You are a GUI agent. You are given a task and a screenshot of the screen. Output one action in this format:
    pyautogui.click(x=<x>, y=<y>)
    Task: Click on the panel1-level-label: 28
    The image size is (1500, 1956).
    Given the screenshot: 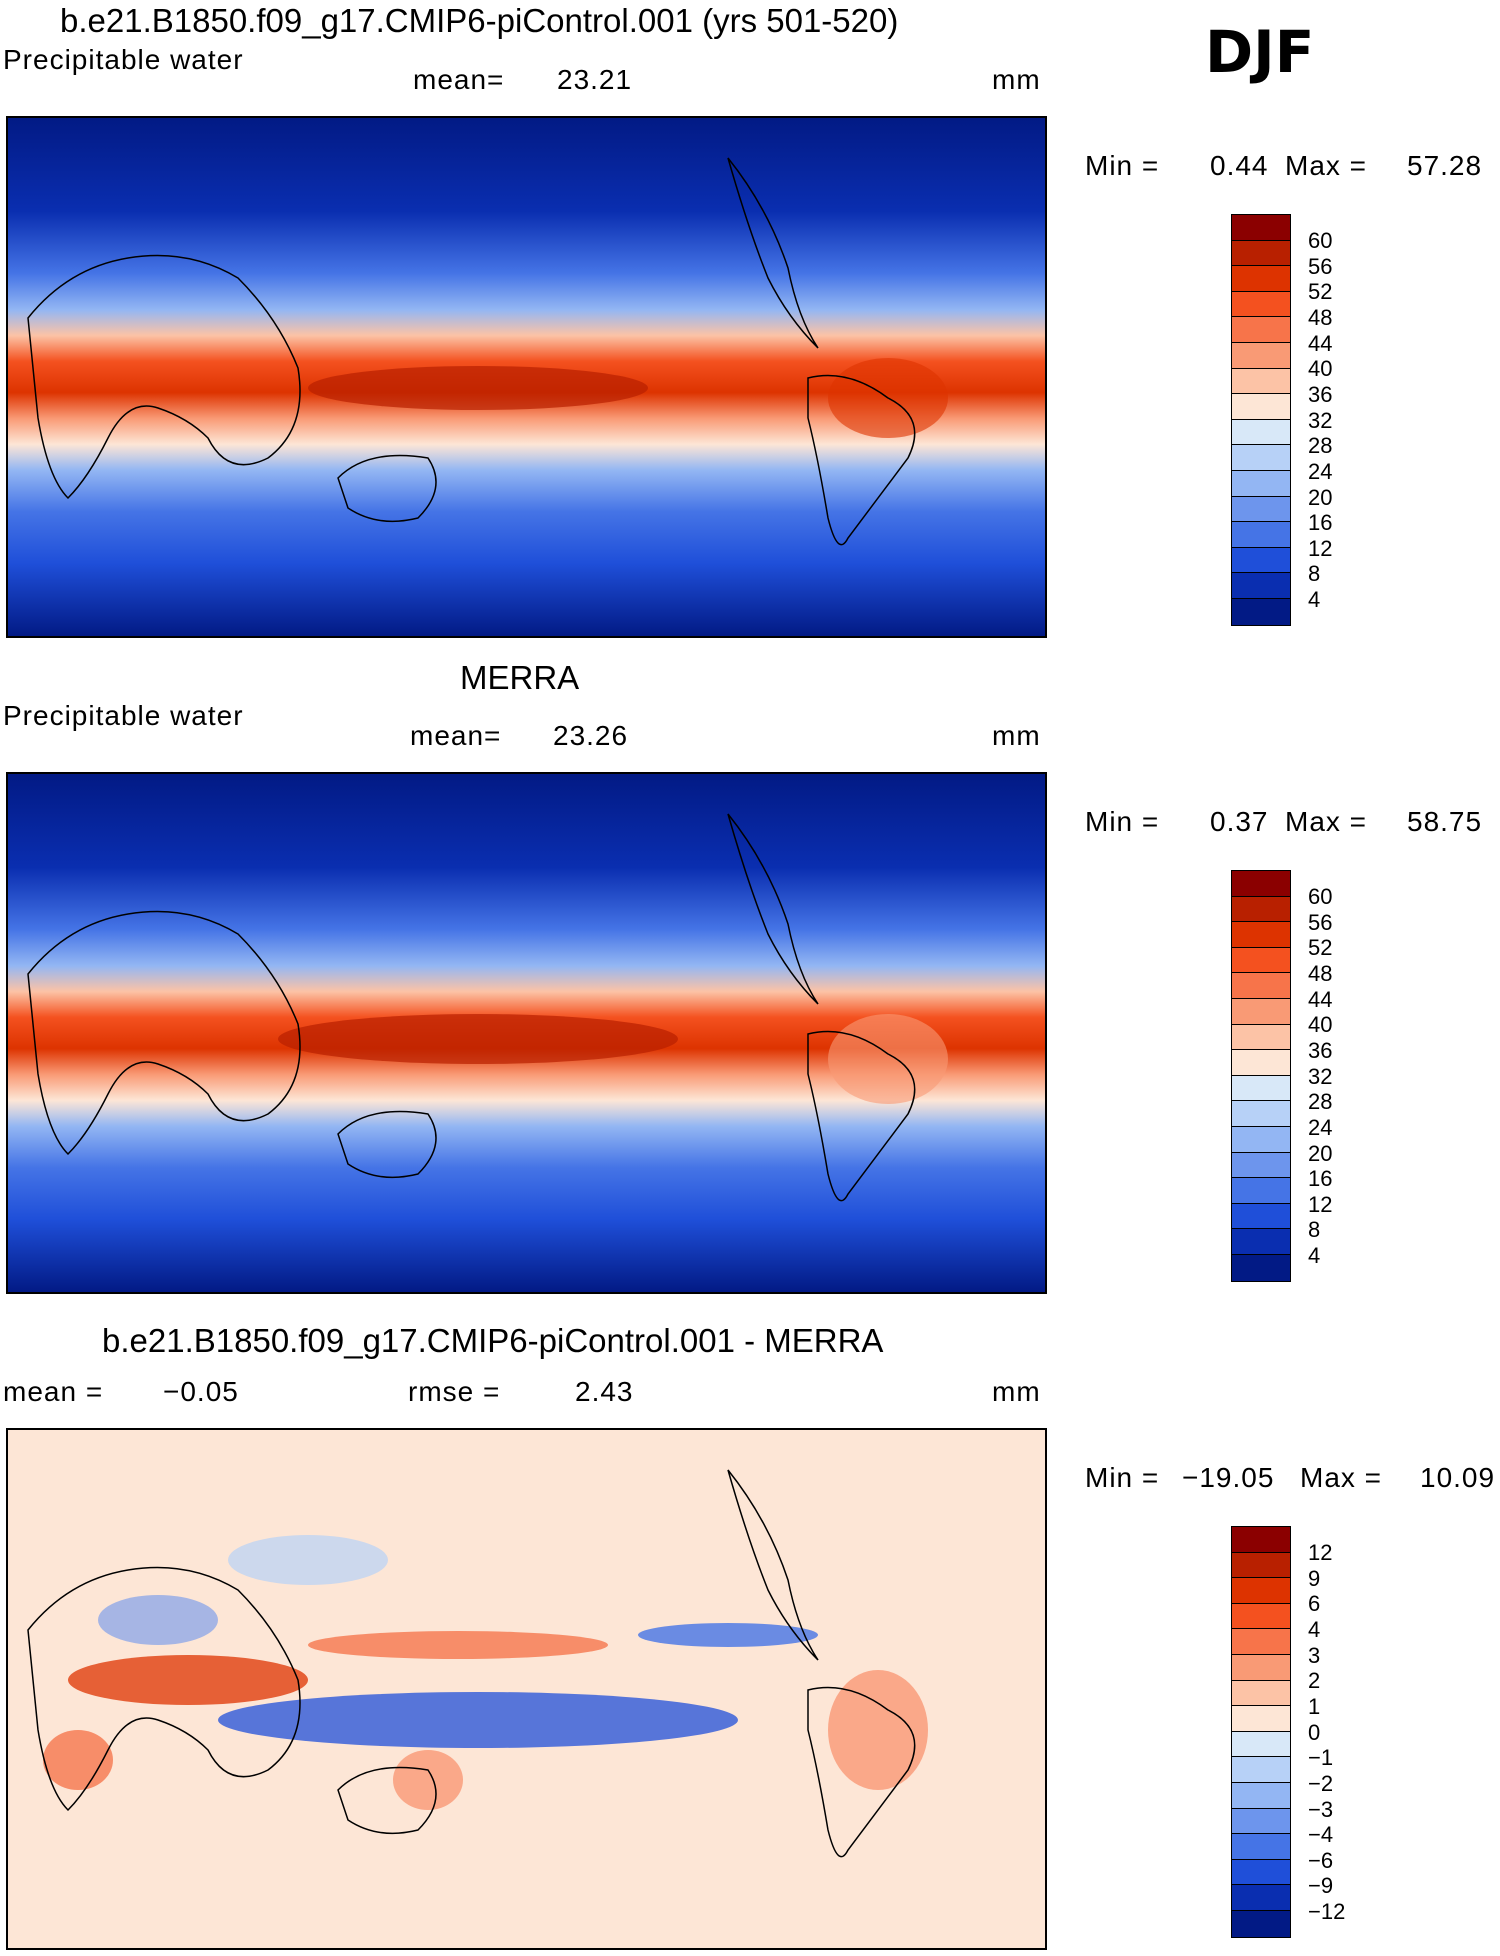 What is the action you would take?
    pyautogui.click(x=1320, y=445)
    